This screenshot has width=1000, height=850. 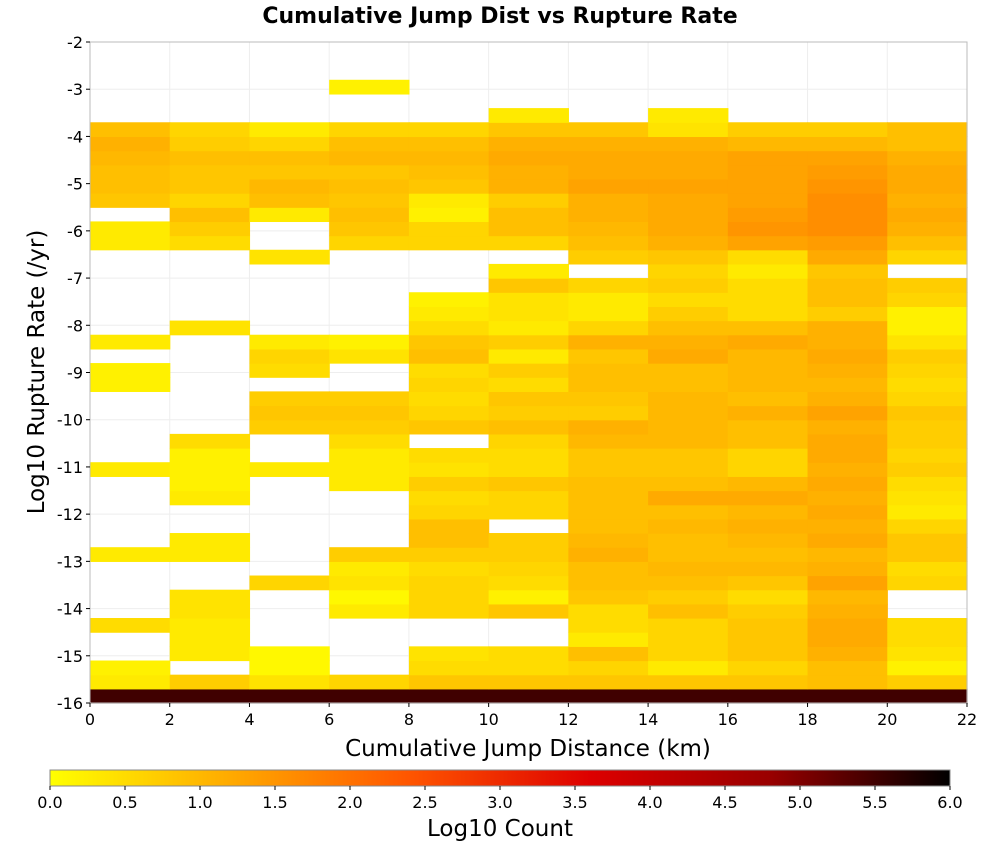 What do you see at coordinates (424, 802) in the screenshot?
I see `colorbar-tick-label: 2.5` at bounding box center [424, 802].